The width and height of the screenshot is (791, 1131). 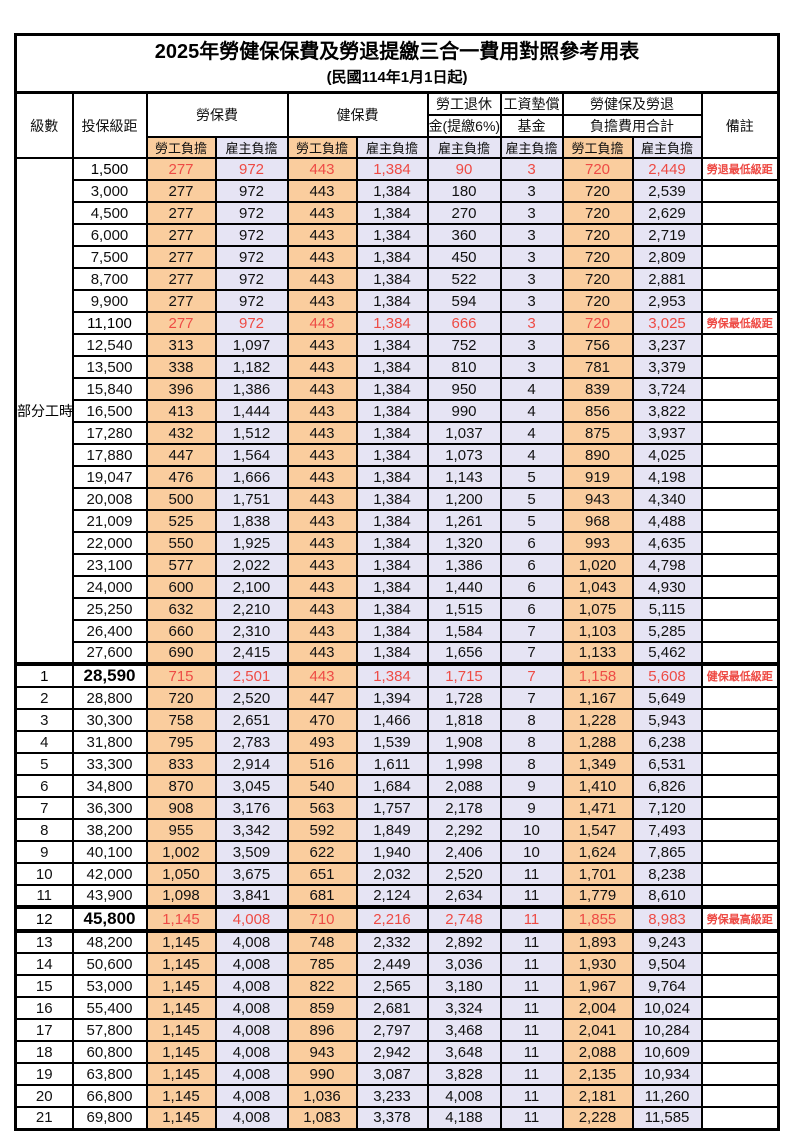 What do you see at coordinates (667, 499) in the screenshot?
I see `cell-total_er: 4,340` at bounding box center [667, 499].